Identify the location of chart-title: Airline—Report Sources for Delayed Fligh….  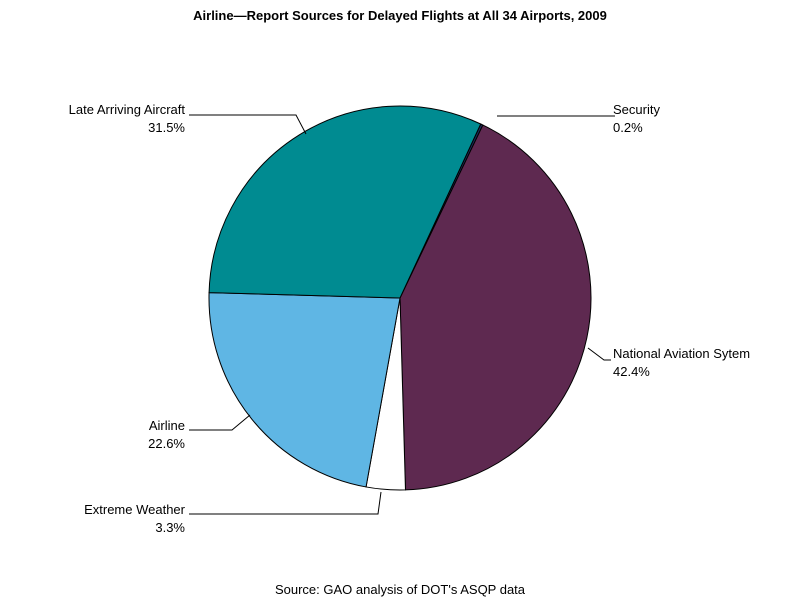
(400, 15).